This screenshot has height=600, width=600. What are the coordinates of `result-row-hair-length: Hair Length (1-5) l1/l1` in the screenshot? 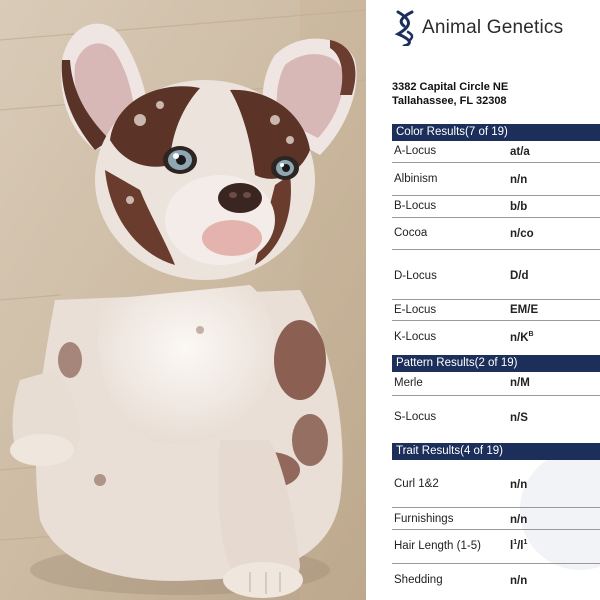 It's located at (496, 547).